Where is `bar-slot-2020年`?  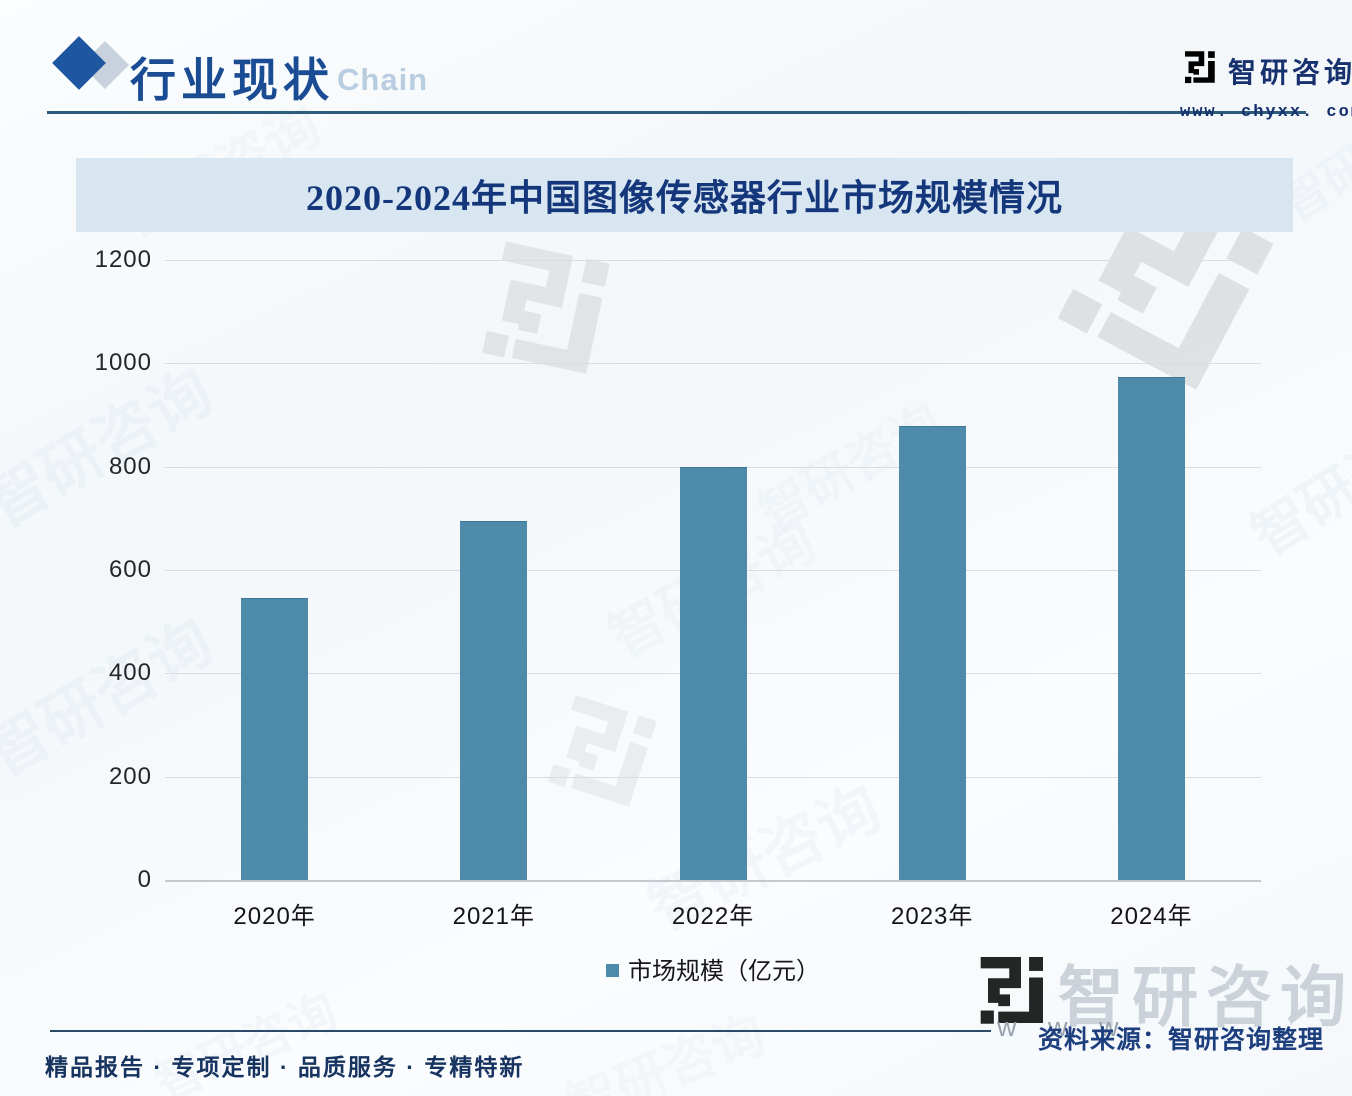 bar-slot-2020年 is located at coordinates (274, 570).